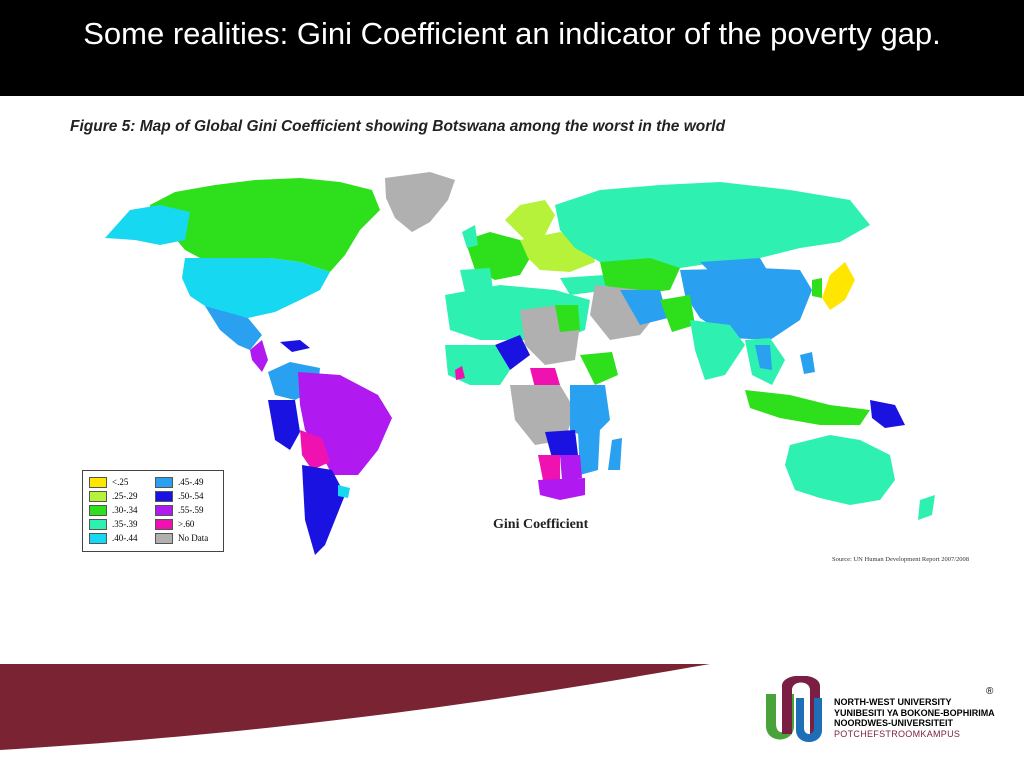 Image resolution: width=1024 pixels, height=768 pixels. I want to click on uk, so click(470, 236).